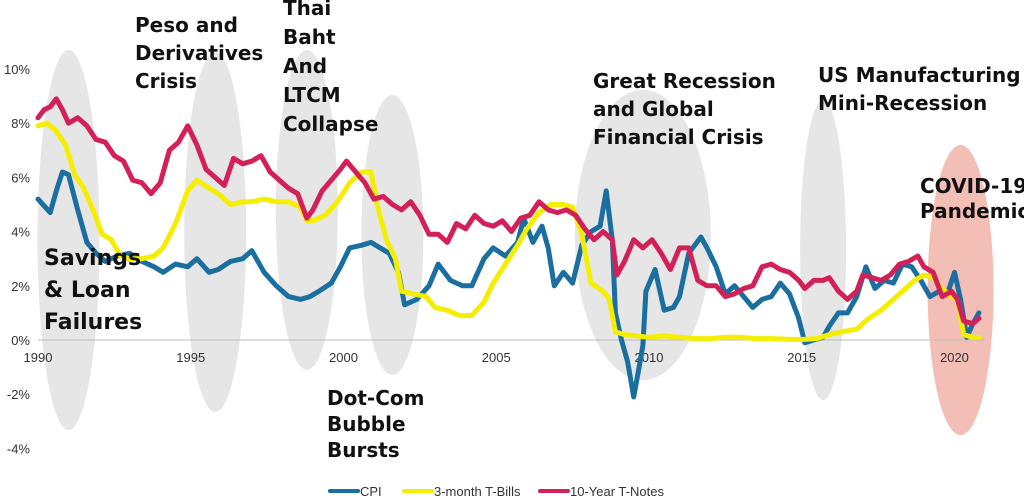 The image size is (1024, 499). I want to click on annotation-line: Baht, so click(309, 37).